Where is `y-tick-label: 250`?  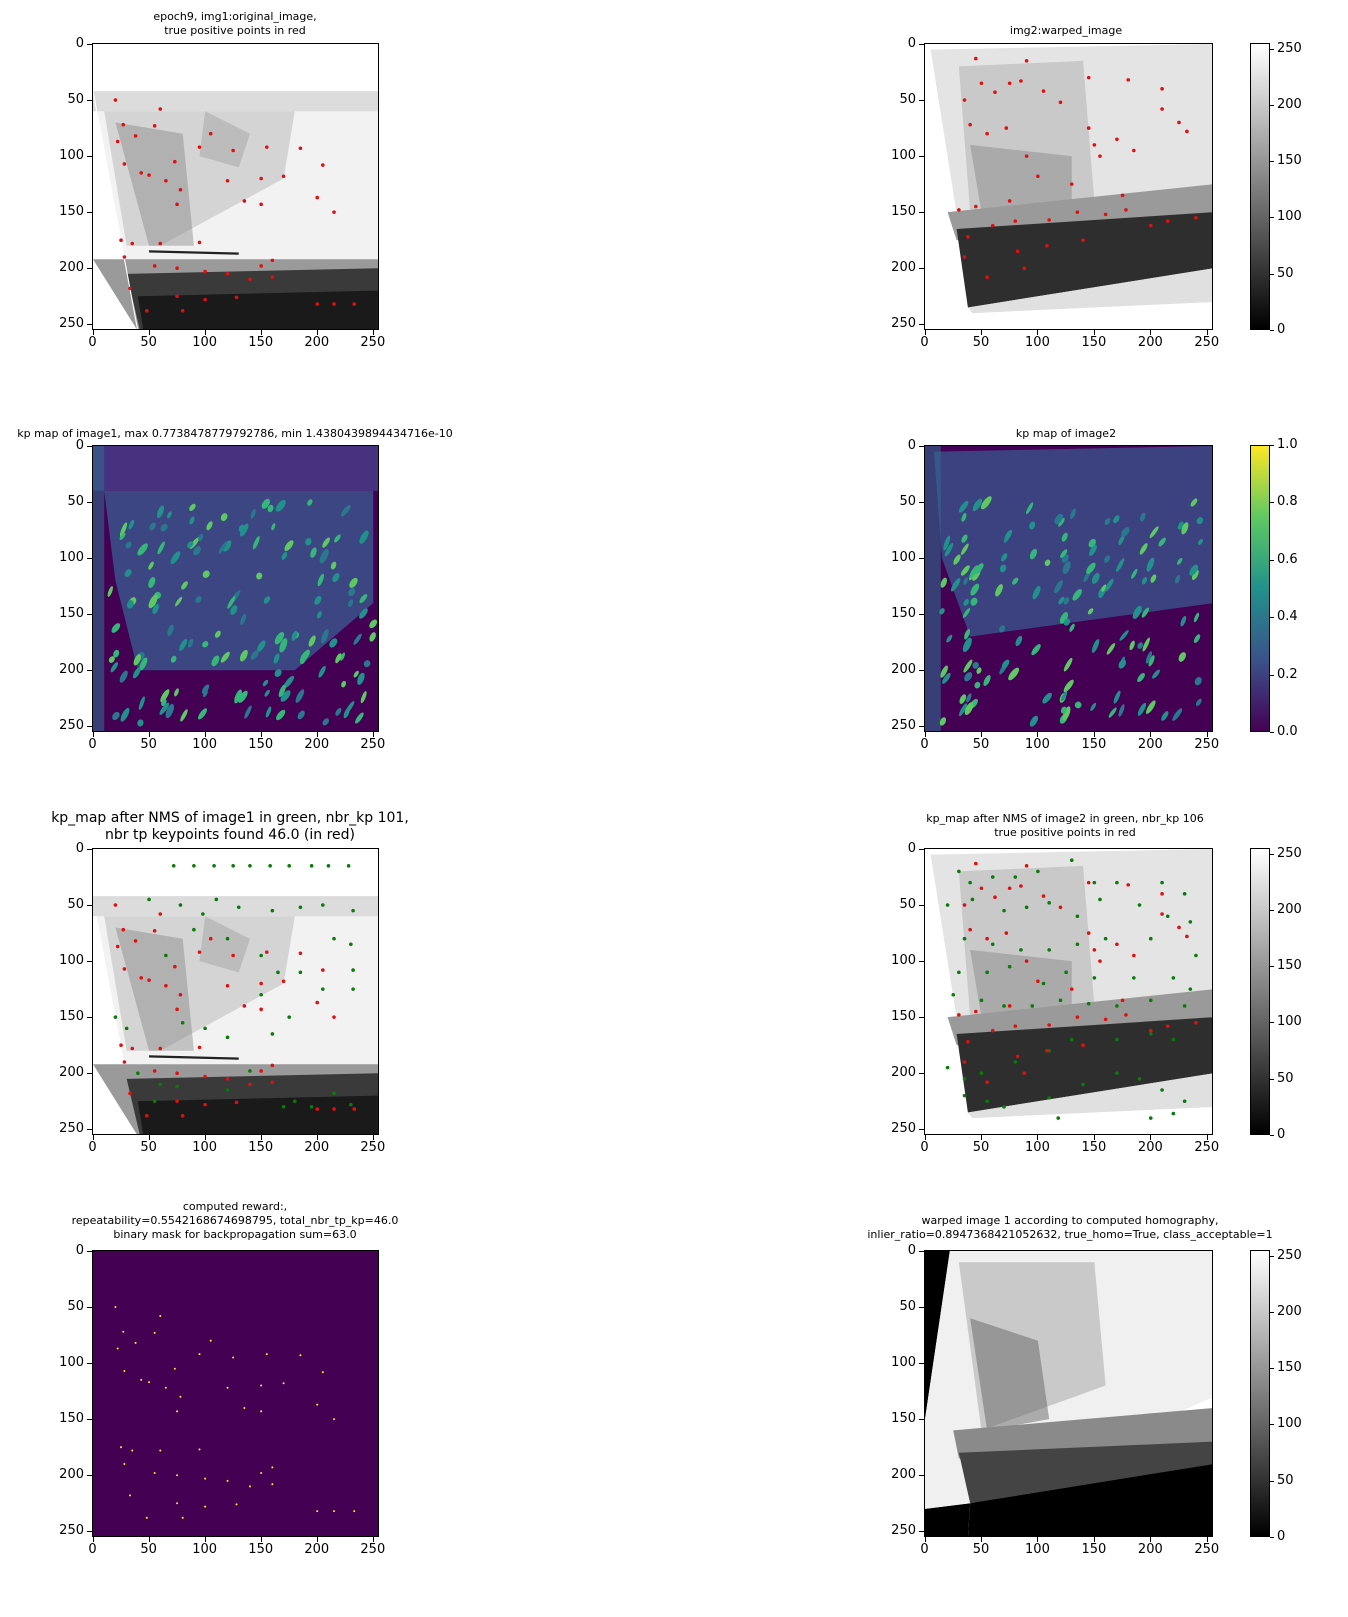 y-tick-label: 250 is located at coordinates (903, 323).